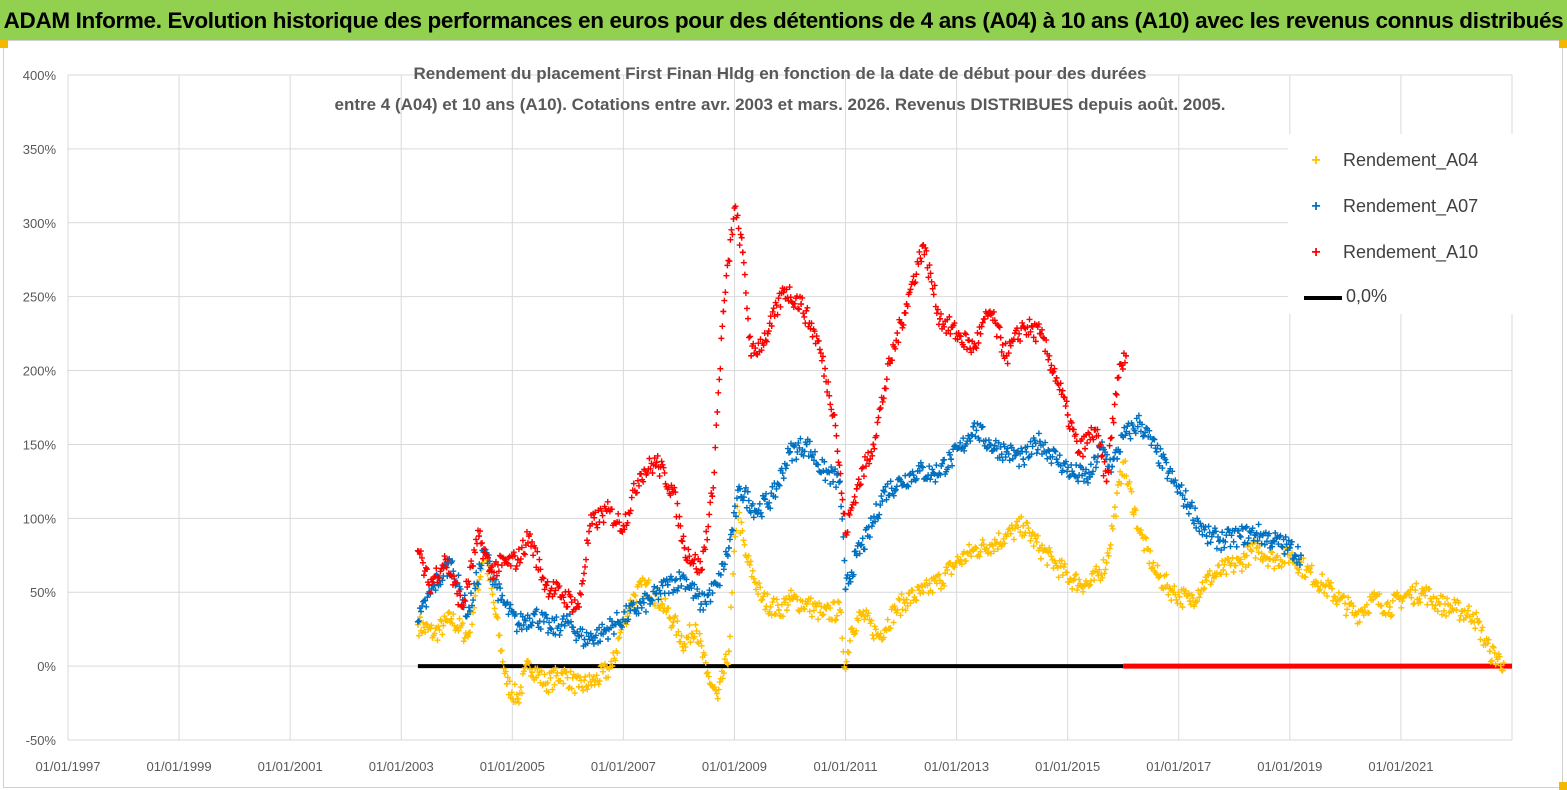 This screenshot has height=790, width=1567. I want to click on legend-marker-a04: +, so click(1316, 160).